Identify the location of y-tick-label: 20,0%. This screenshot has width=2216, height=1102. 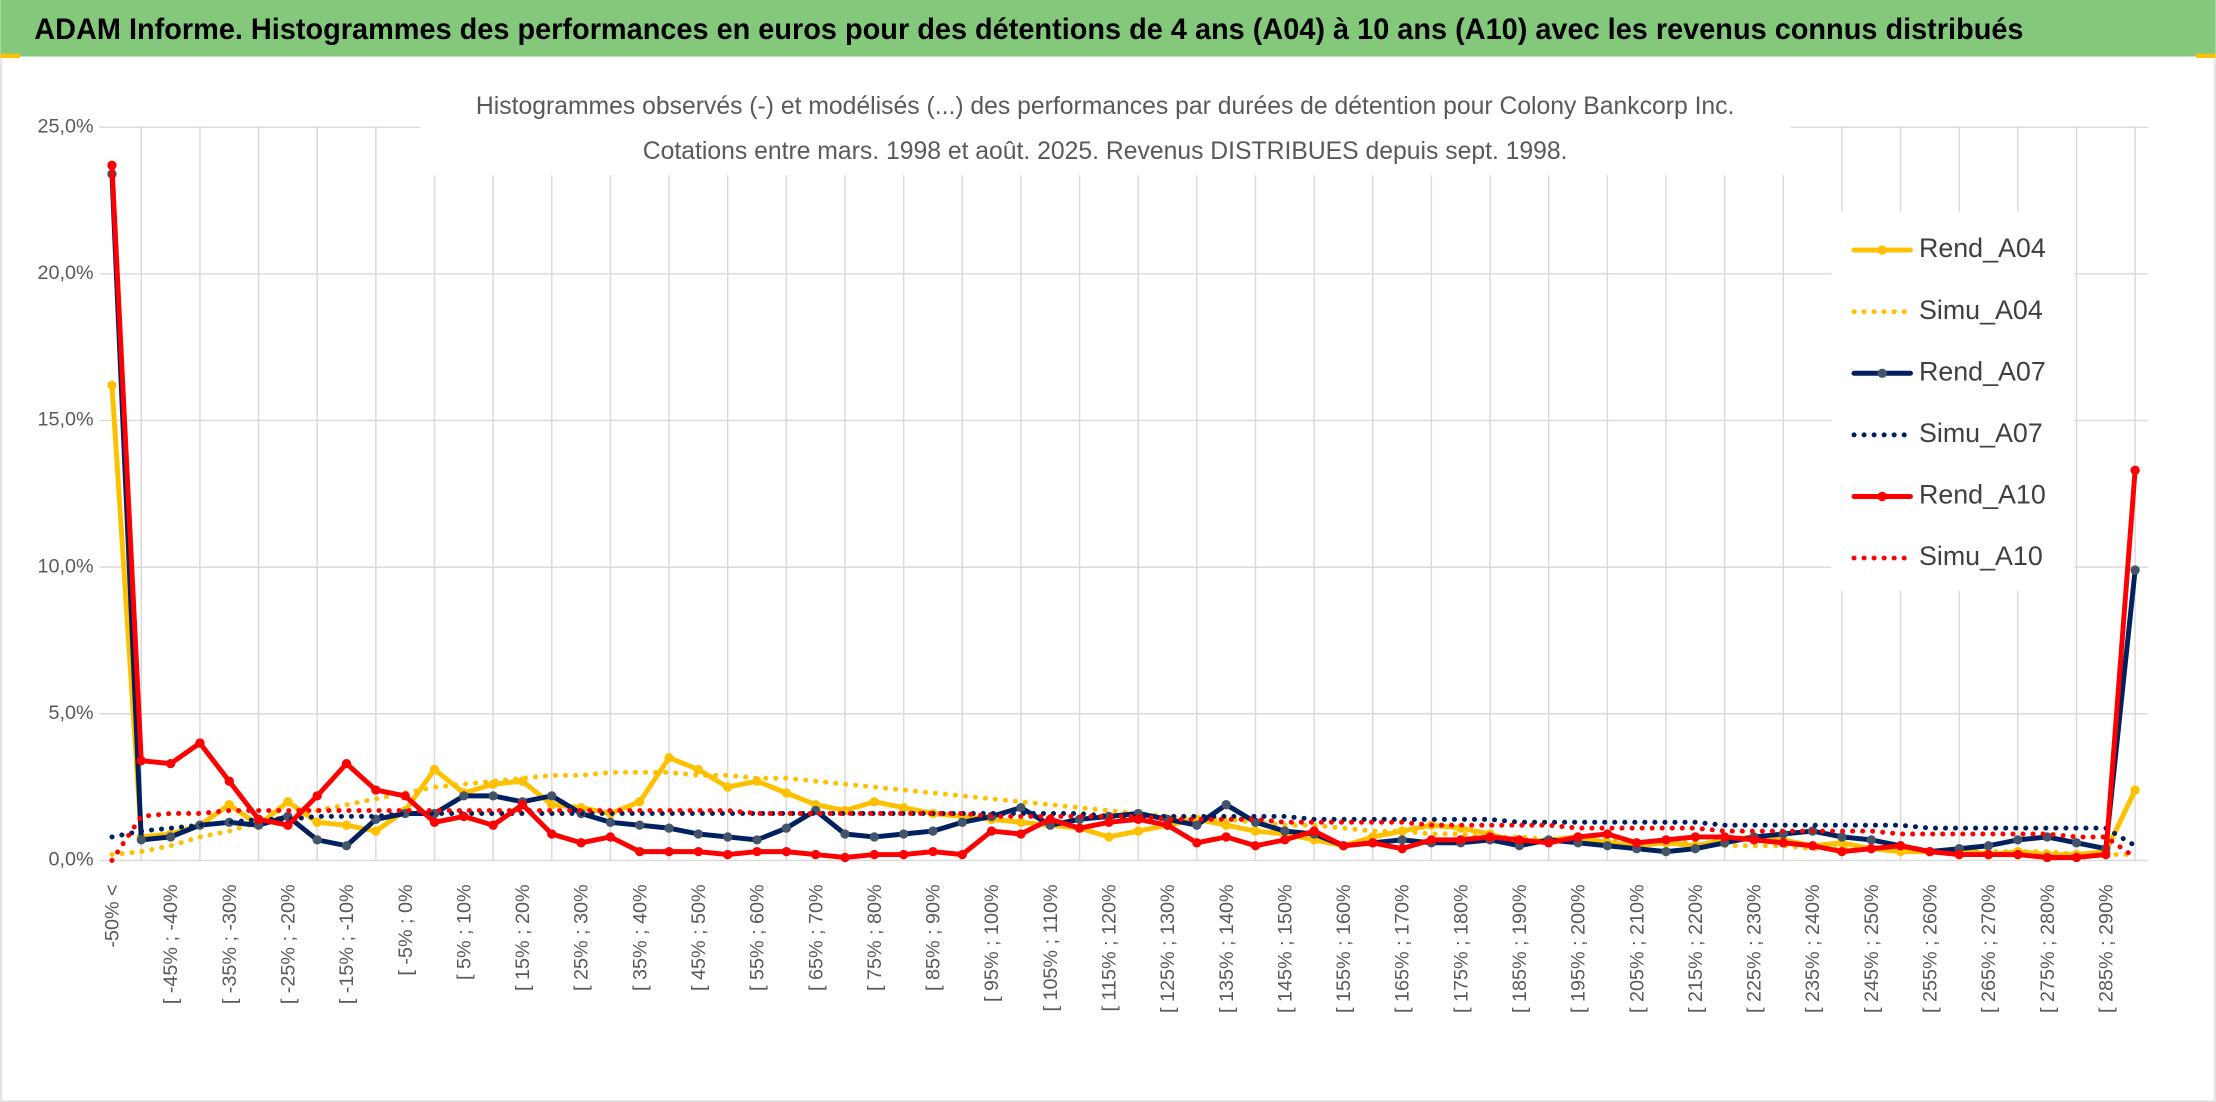
(66, 273).